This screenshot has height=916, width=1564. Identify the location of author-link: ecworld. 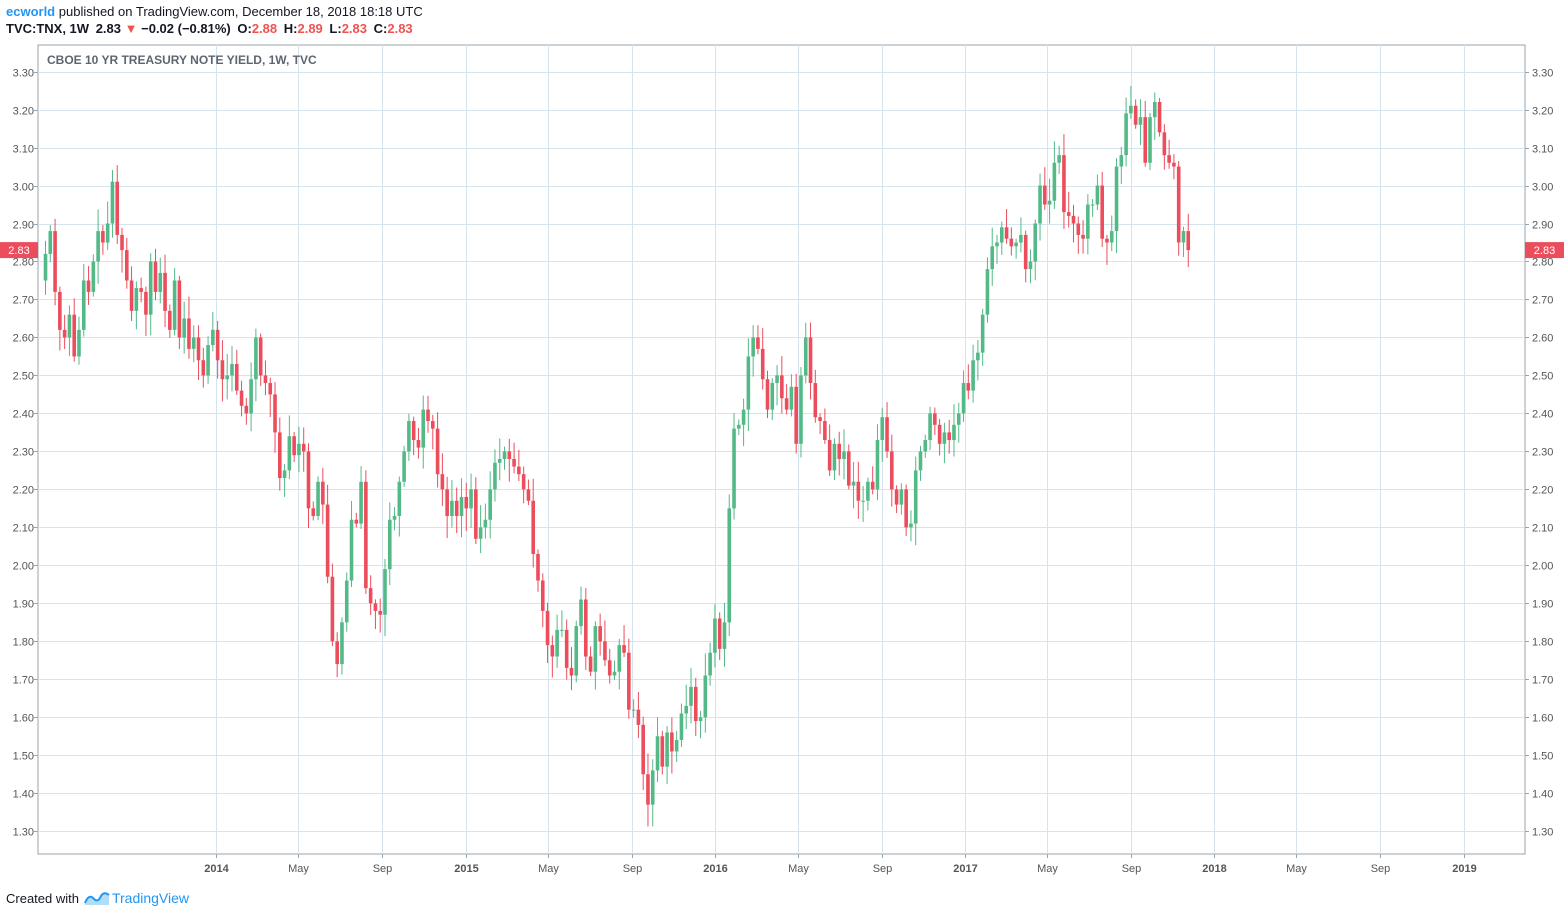
(31, 11).